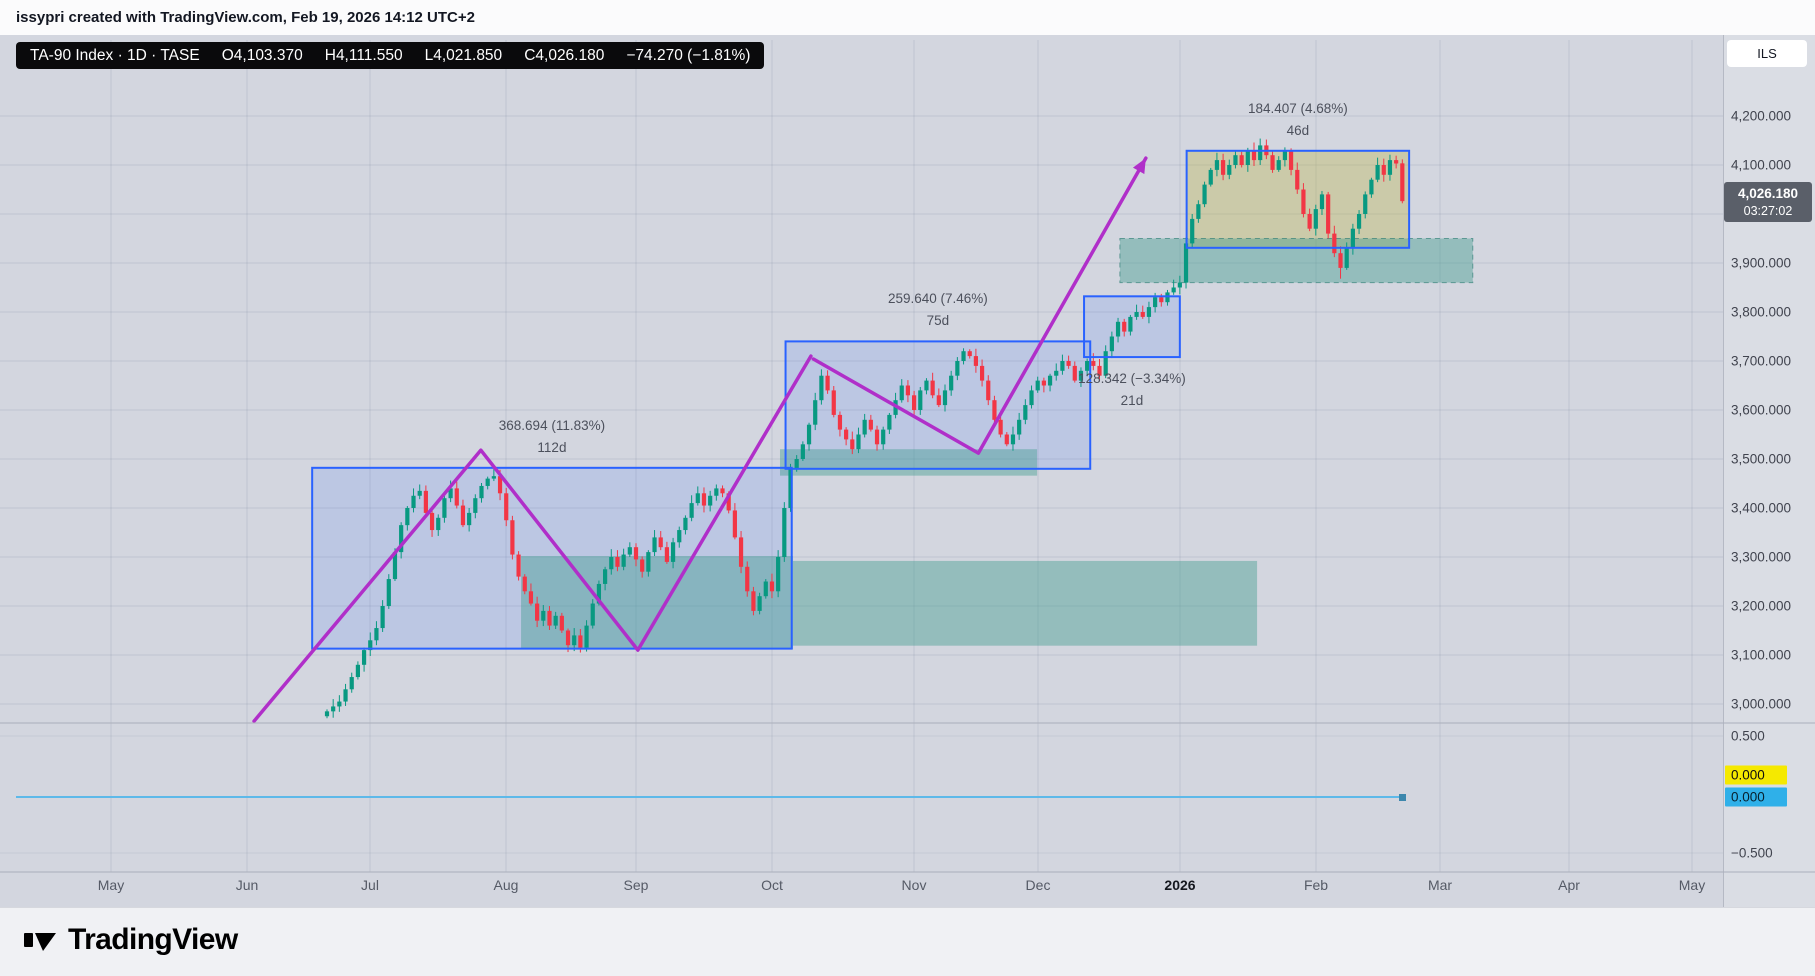  What do you see at coordinates (1761, 459) in the screenshot?
I see `price-tick: 3,500.000` at bounding box center [1761, 459].